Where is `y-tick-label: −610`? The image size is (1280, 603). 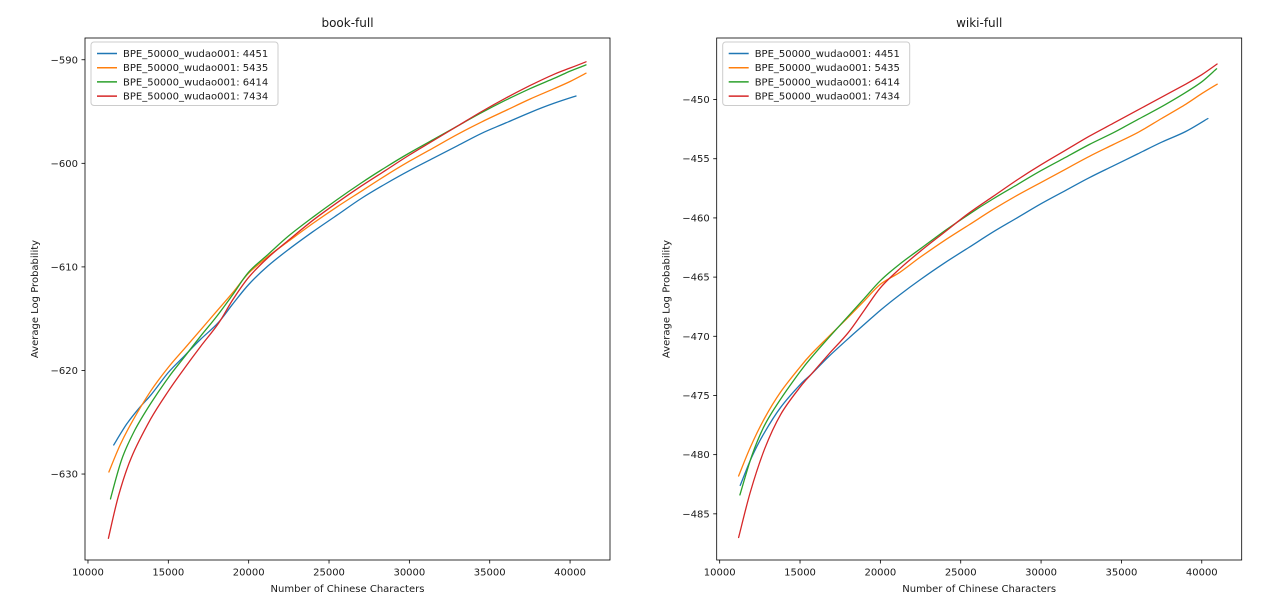
y-tick-label: −610 is located at coordinates (64, 267).